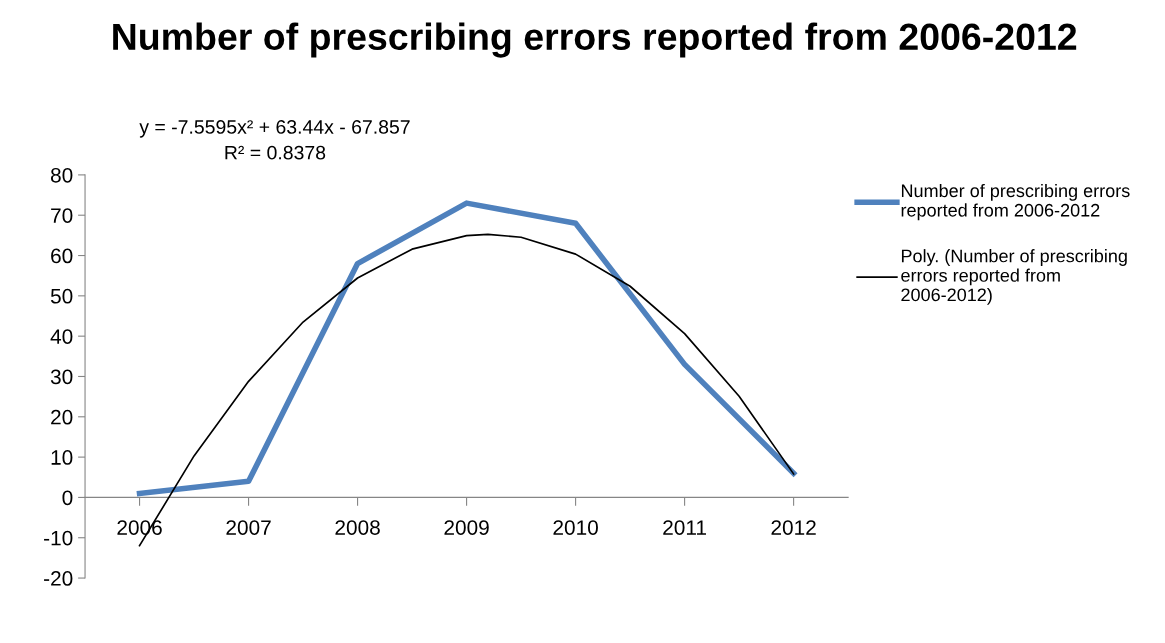 Image resolution: width=1165 pixels, height=643 pixels. Describe the element at coordinates (61, 296) in the screenshot. I see `y-tick-label: 50` at that location.